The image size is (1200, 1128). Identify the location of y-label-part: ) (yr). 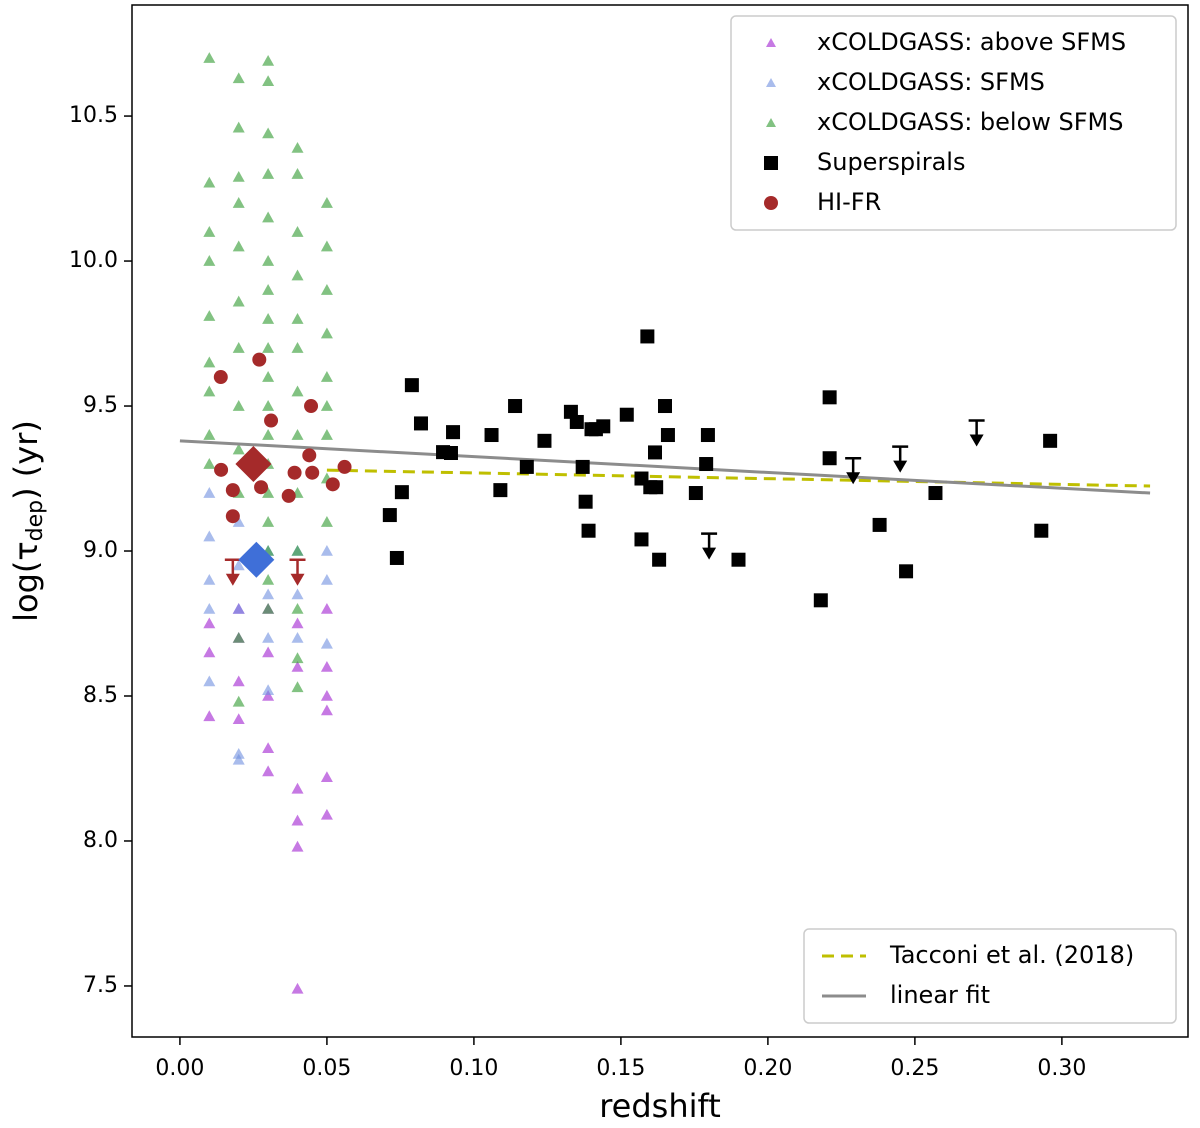
(26, 460).